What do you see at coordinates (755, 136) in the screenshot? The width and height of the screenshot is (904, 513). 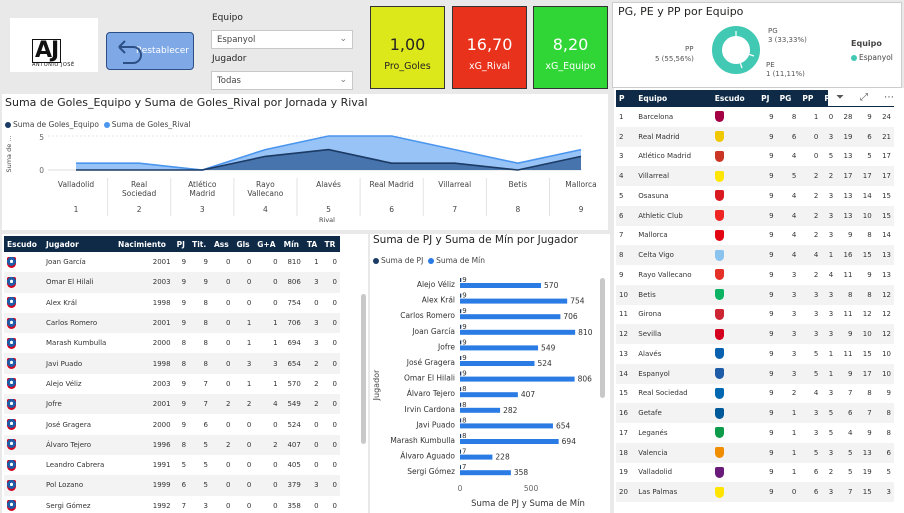 I see `table-row: 2 Real Madrid 9 6 0 3 19 6 21` at bounding box center [755, 136].